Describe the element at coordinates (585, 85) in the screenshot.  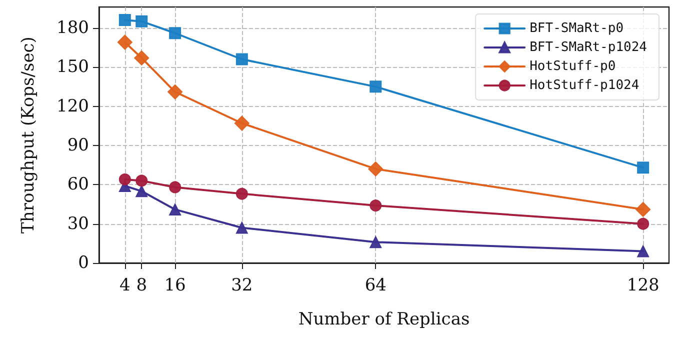
I see `legend-label: HotStuff-p1024` at that location.